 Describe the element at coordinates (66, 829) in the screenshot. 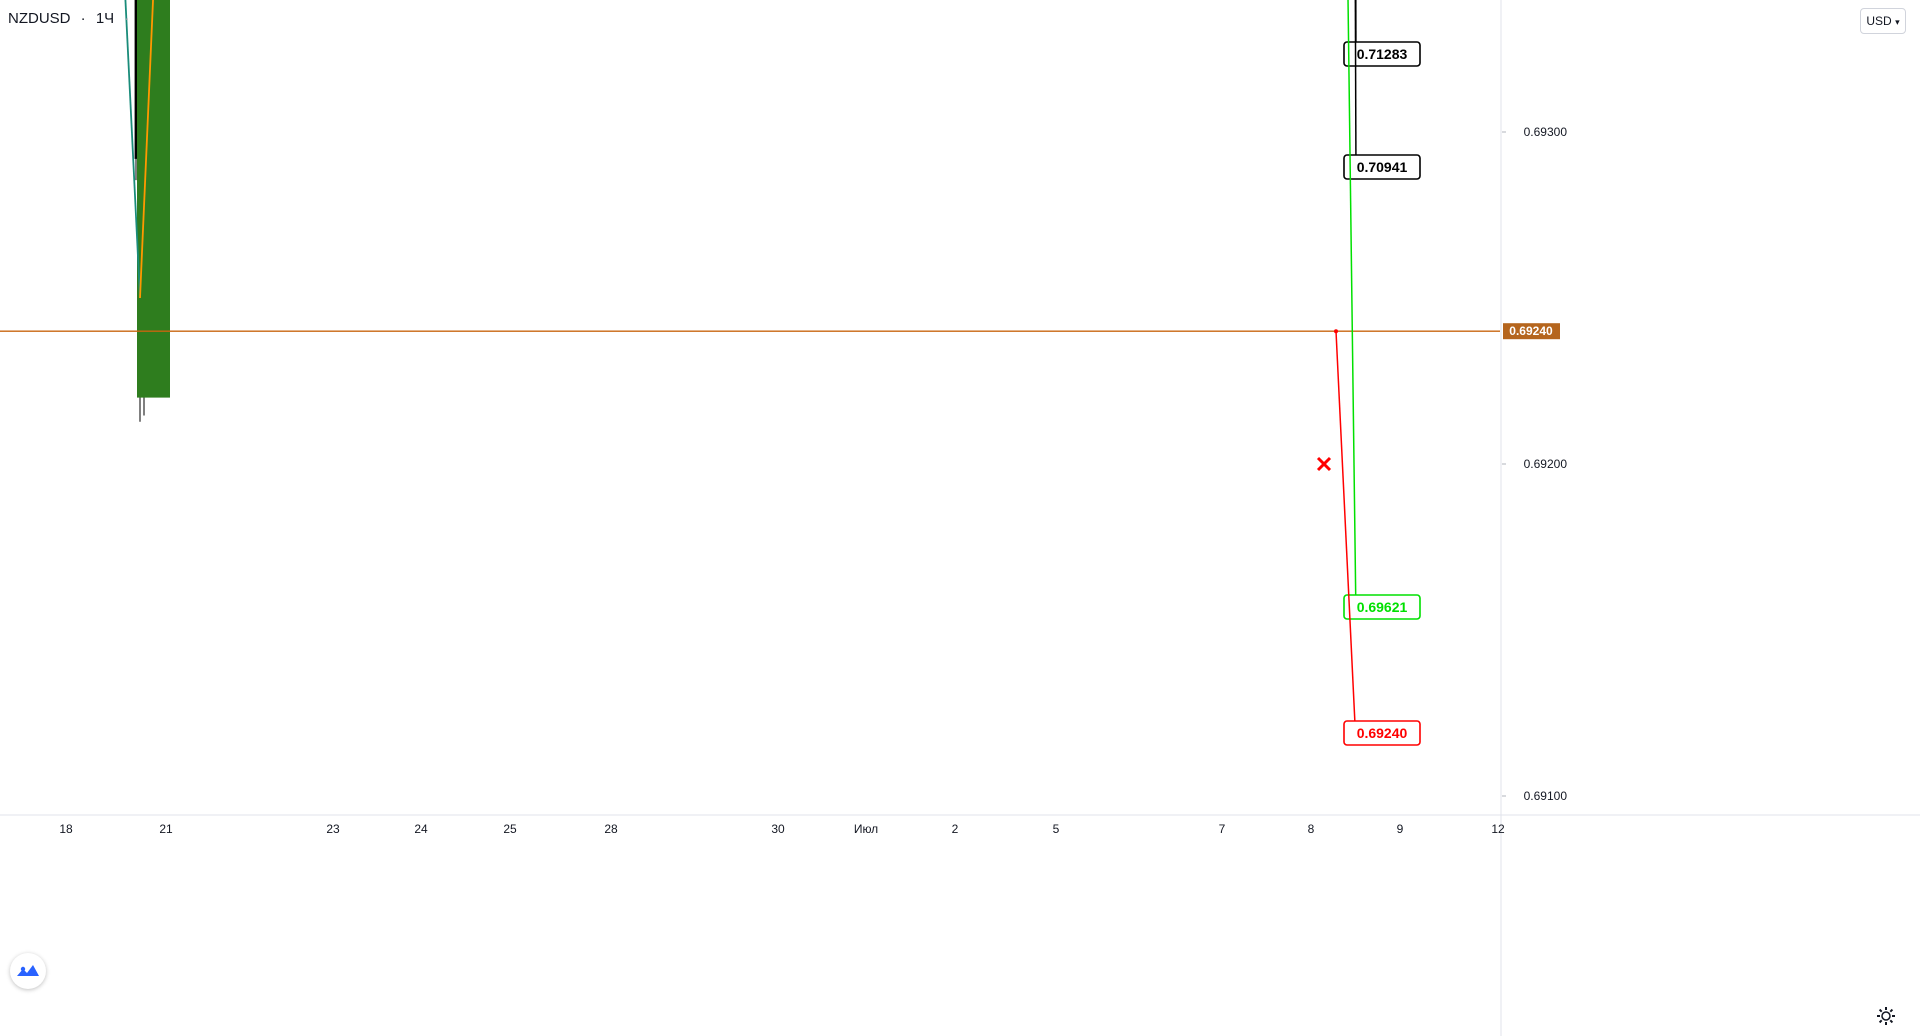

I see `time-tick-label: 18` at that location.